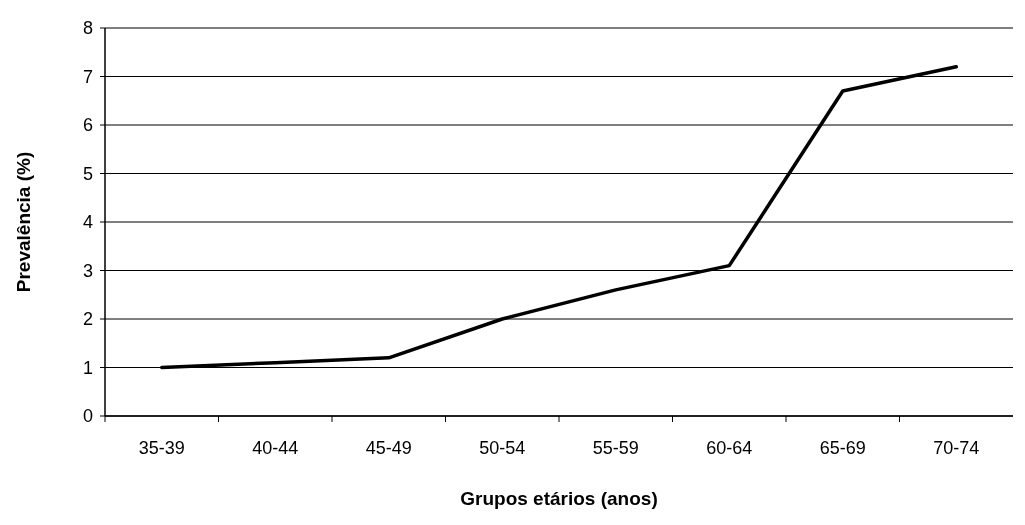 The height and width of the screenshot is (525, 1025). Describe the element at coordinates (87, 173) in the screenshot. I see `y-tick-label: 5` at that location.